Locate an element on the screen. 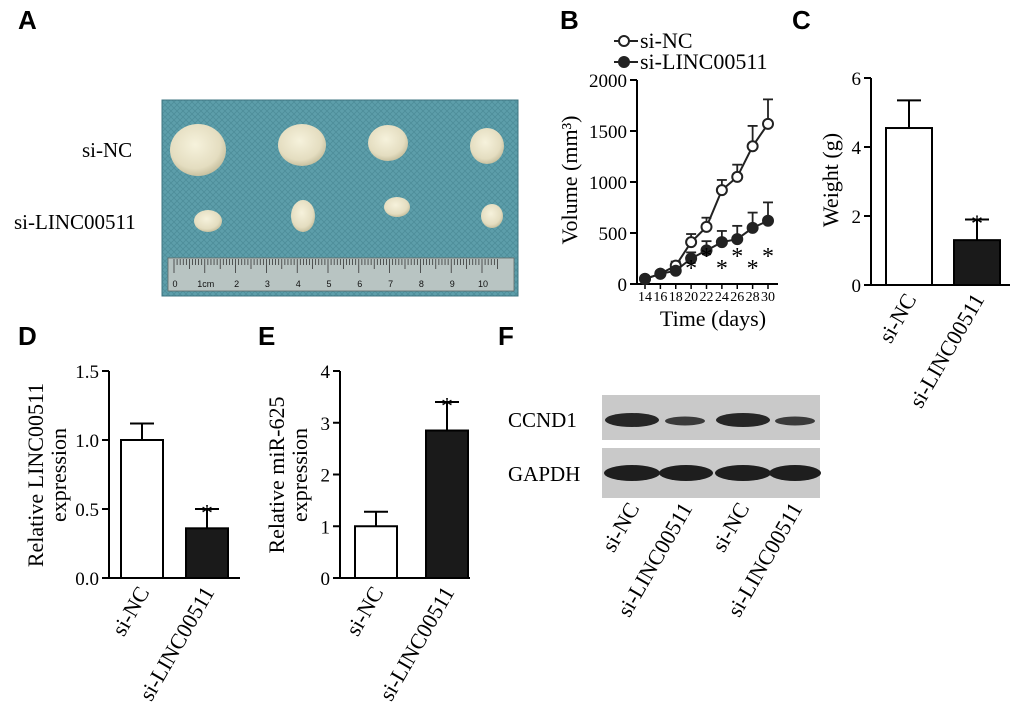 The height and width of the screenshot is (710, 1020). ruler-ticks is located at coordinates (335, 266).